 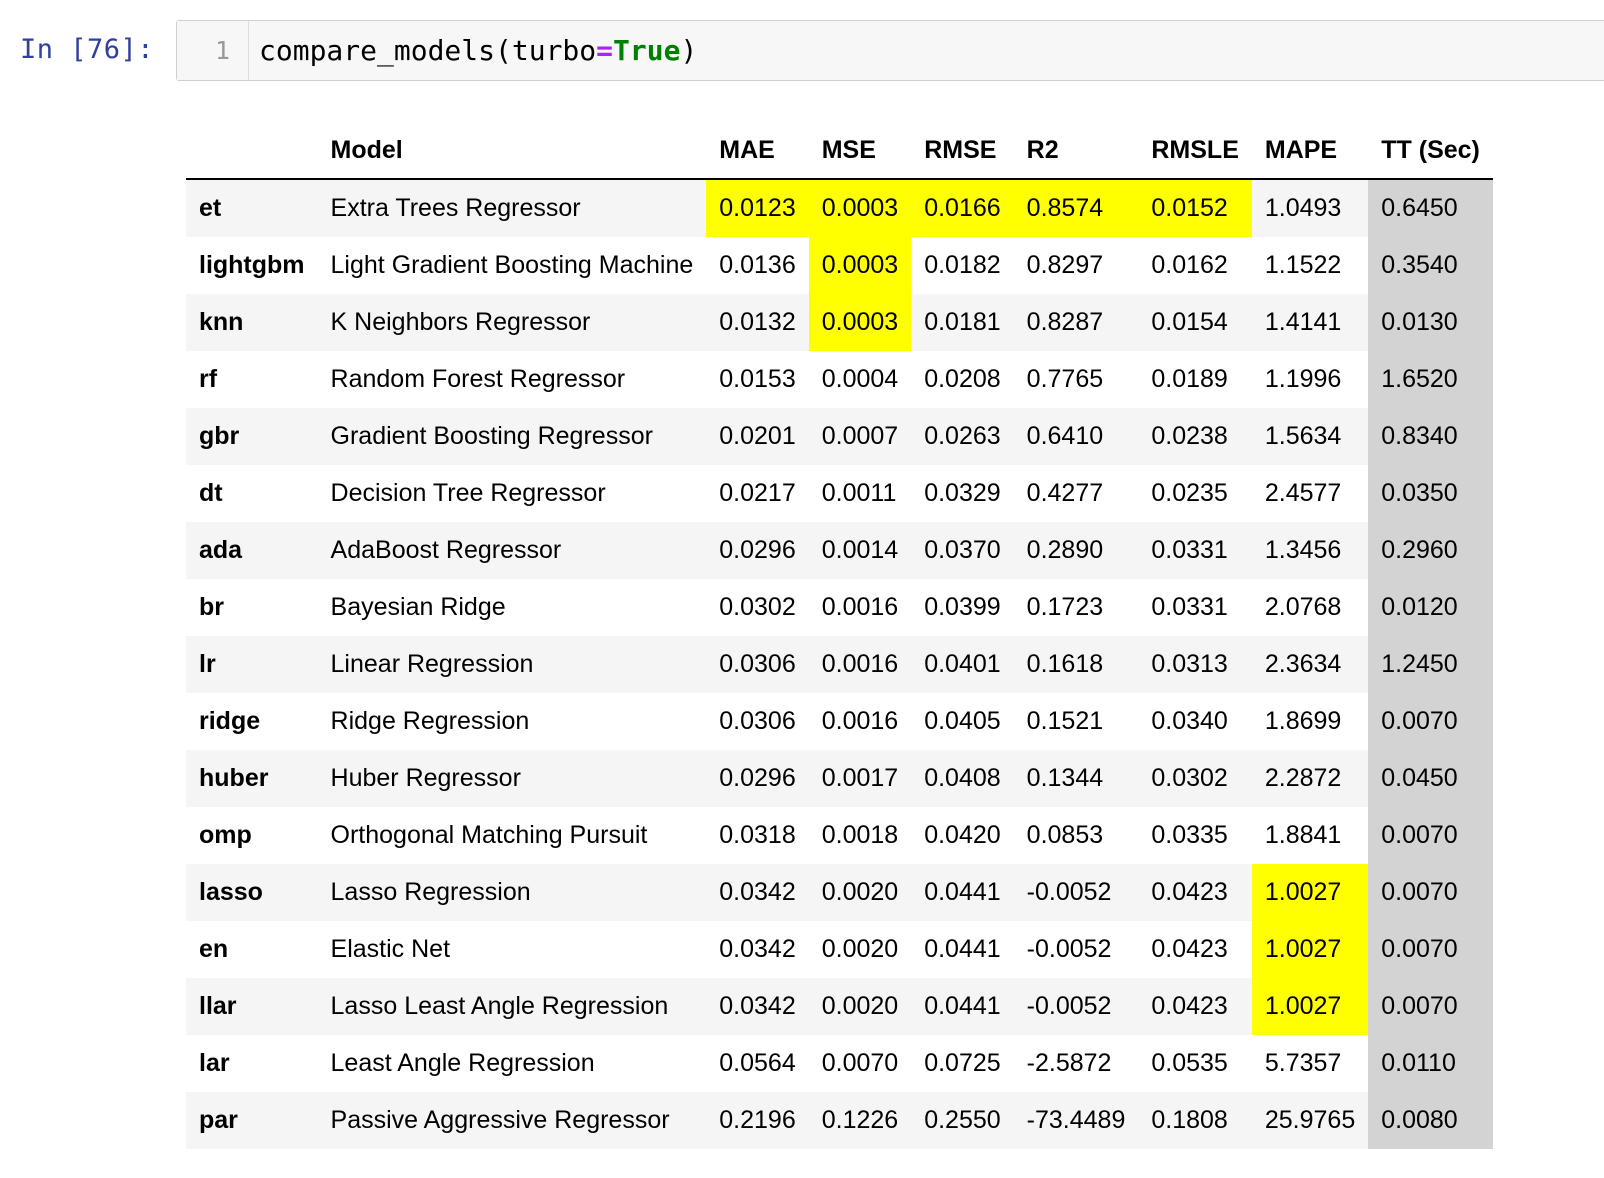 I want to click on r2-cell: 0.1521, so click(x=1076, y=721).